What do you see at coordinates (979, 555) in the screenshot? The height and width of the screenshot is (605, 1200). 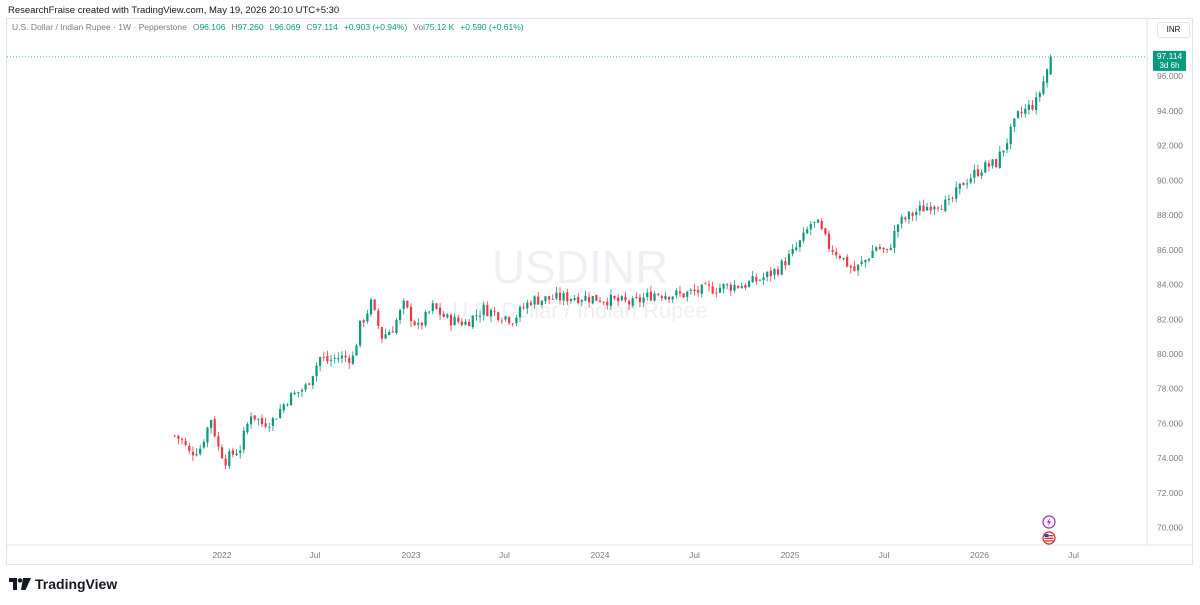 I see `x-tick-label: 2026` at bounding box center [979, 555].